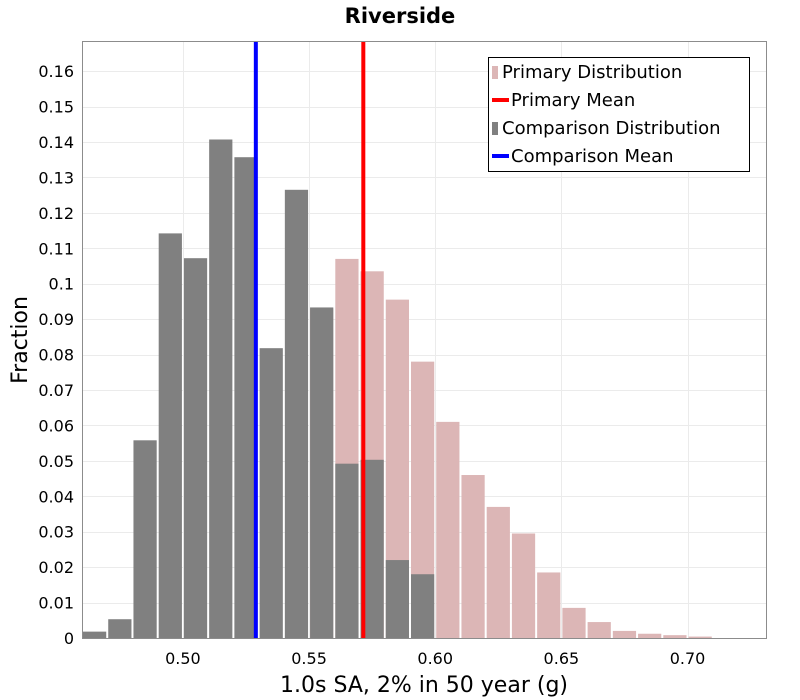 This screenshot has width=800, height=700. I want to click on y-tick-label: 0.16, so click(56, 71).